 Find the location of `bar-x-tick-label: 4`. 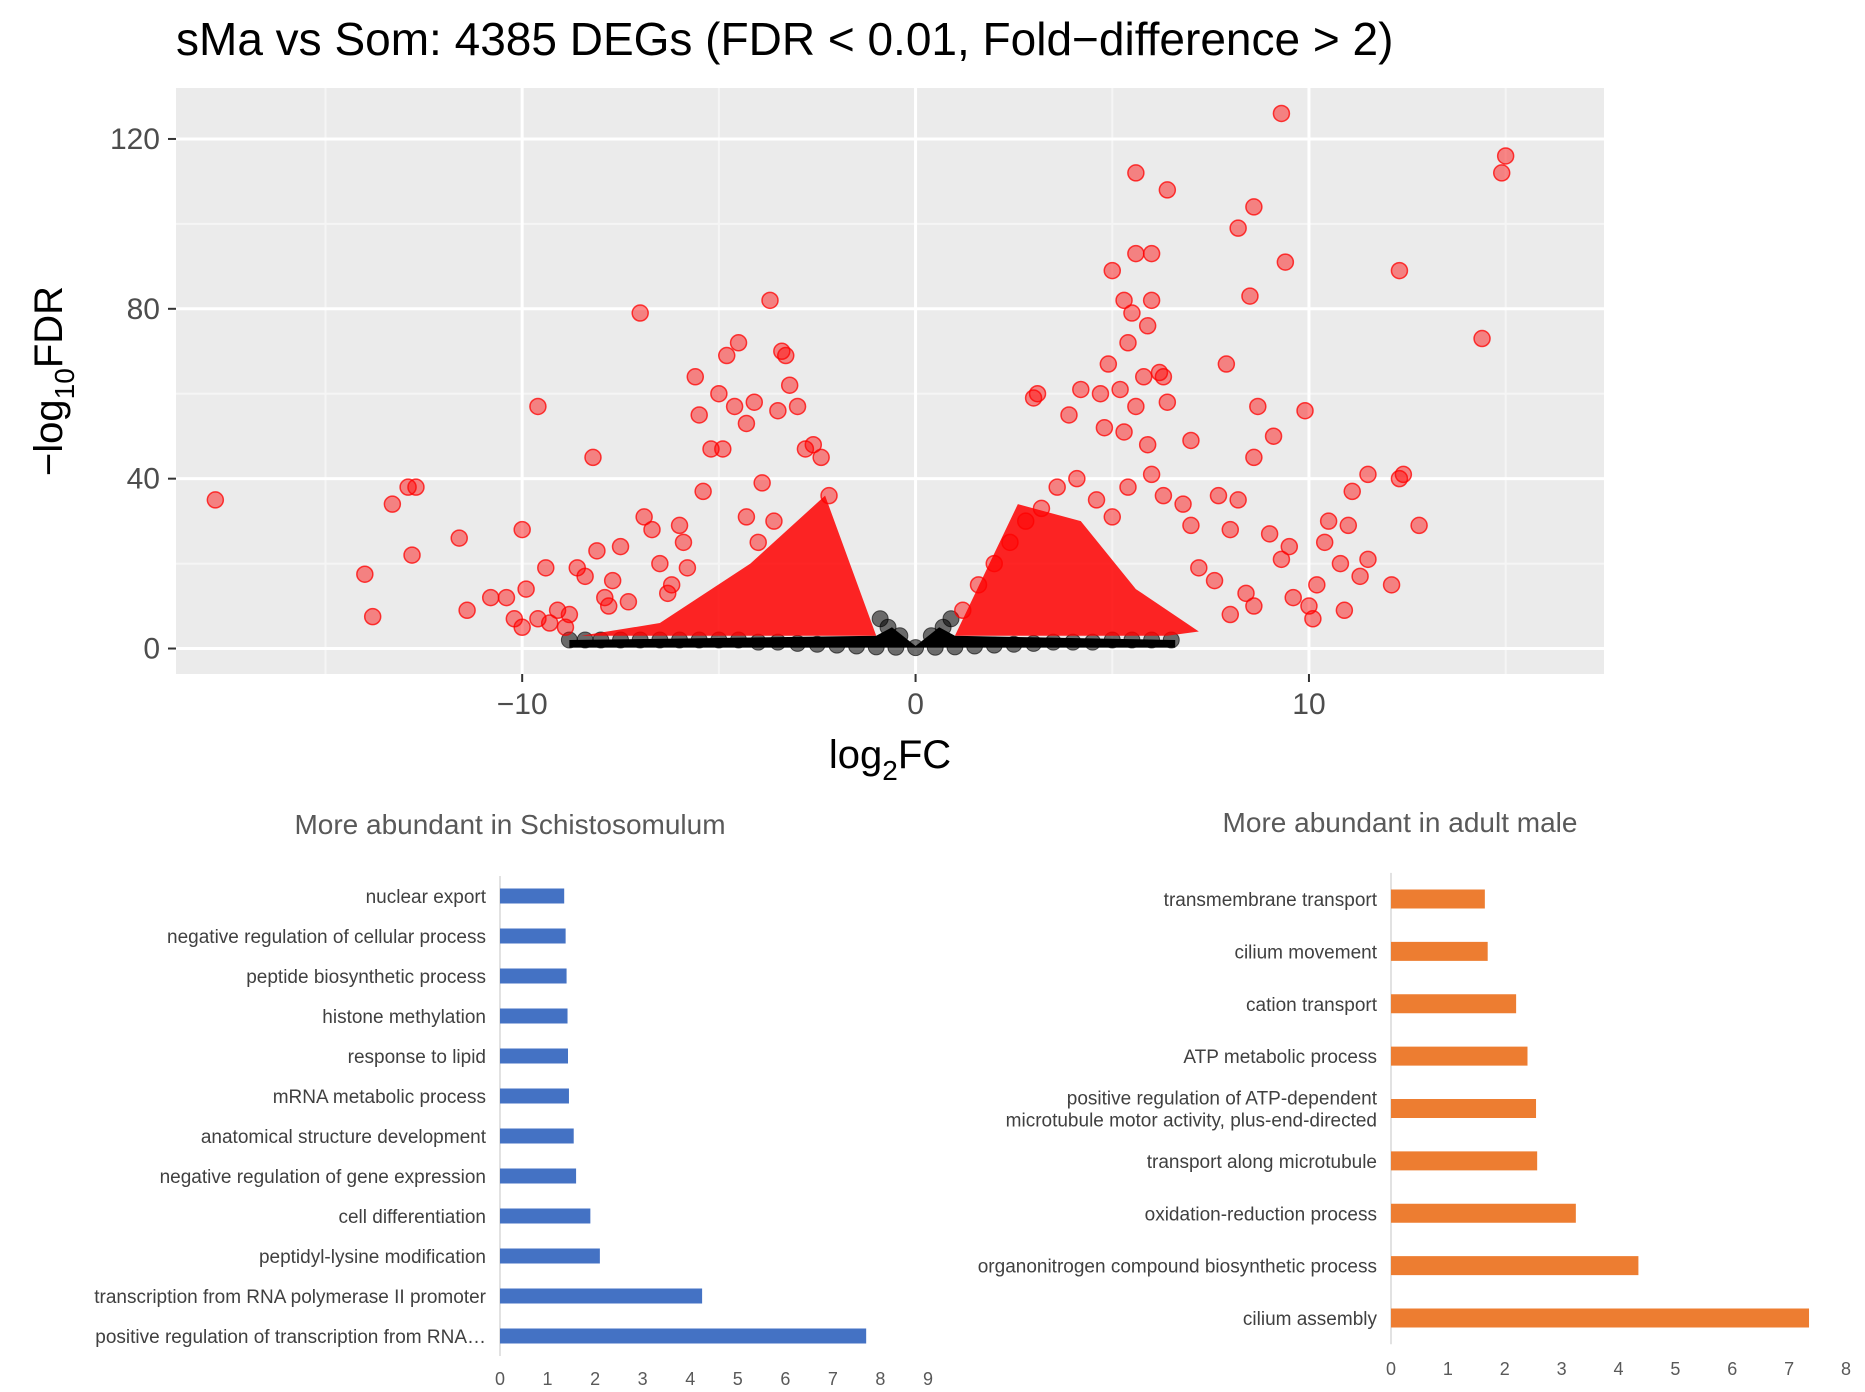

bar-x-tick-label: 4 is located at coordinates (690, 1379).